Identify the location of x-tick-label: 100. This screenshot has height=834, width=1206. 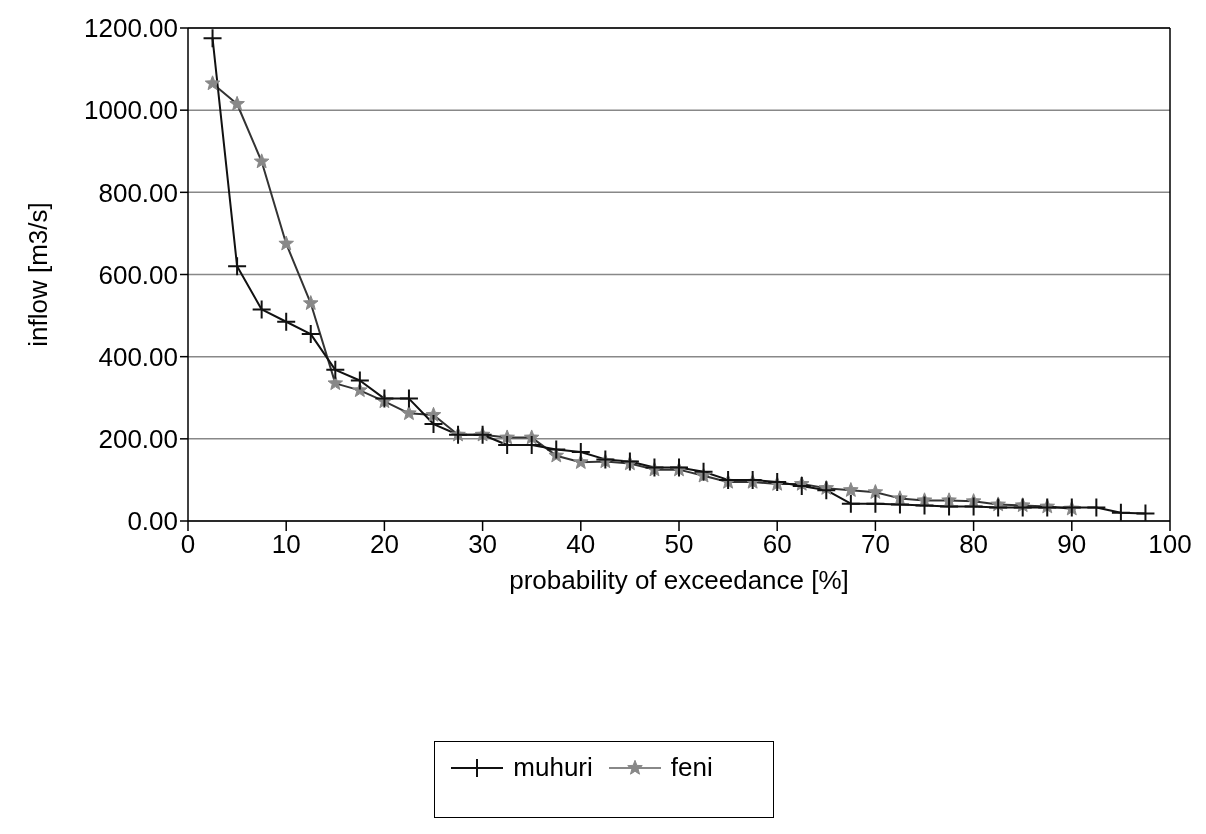
(1170, 544).